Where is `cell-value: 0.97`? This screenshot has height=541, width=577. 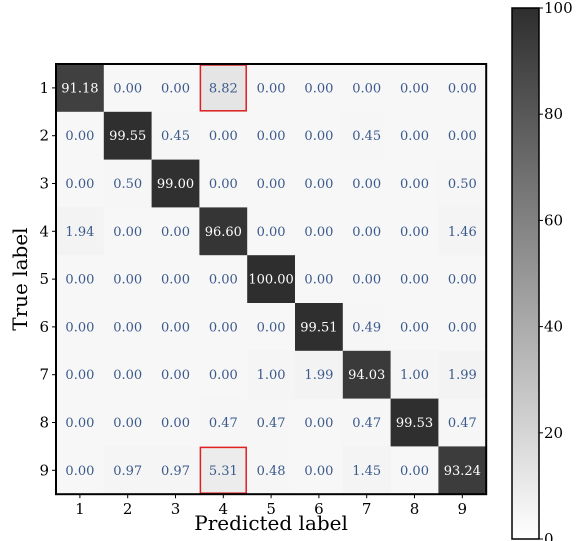
cell-value: 0.97 is located at coordinates (175, 471).